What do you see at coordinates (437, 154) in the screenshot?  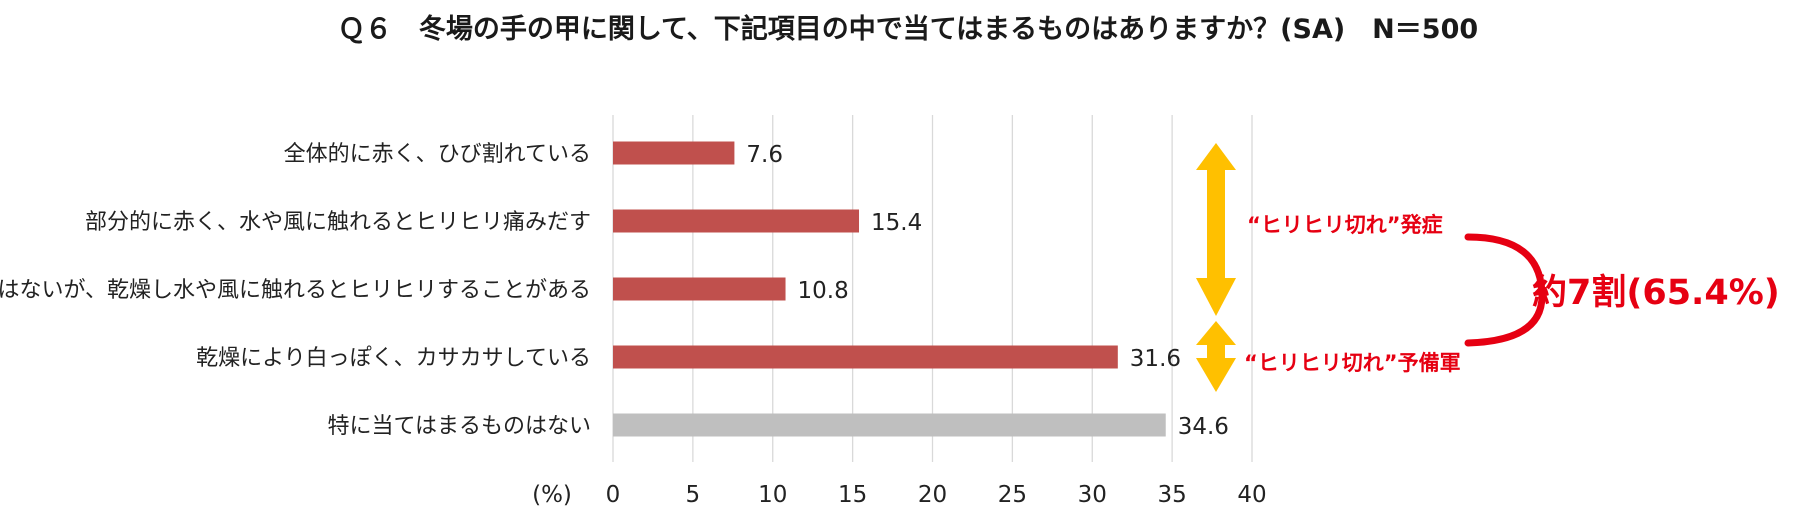 I see `category-label: 全体的に赤く、ひび割れている` at bounding box center [437, 154].